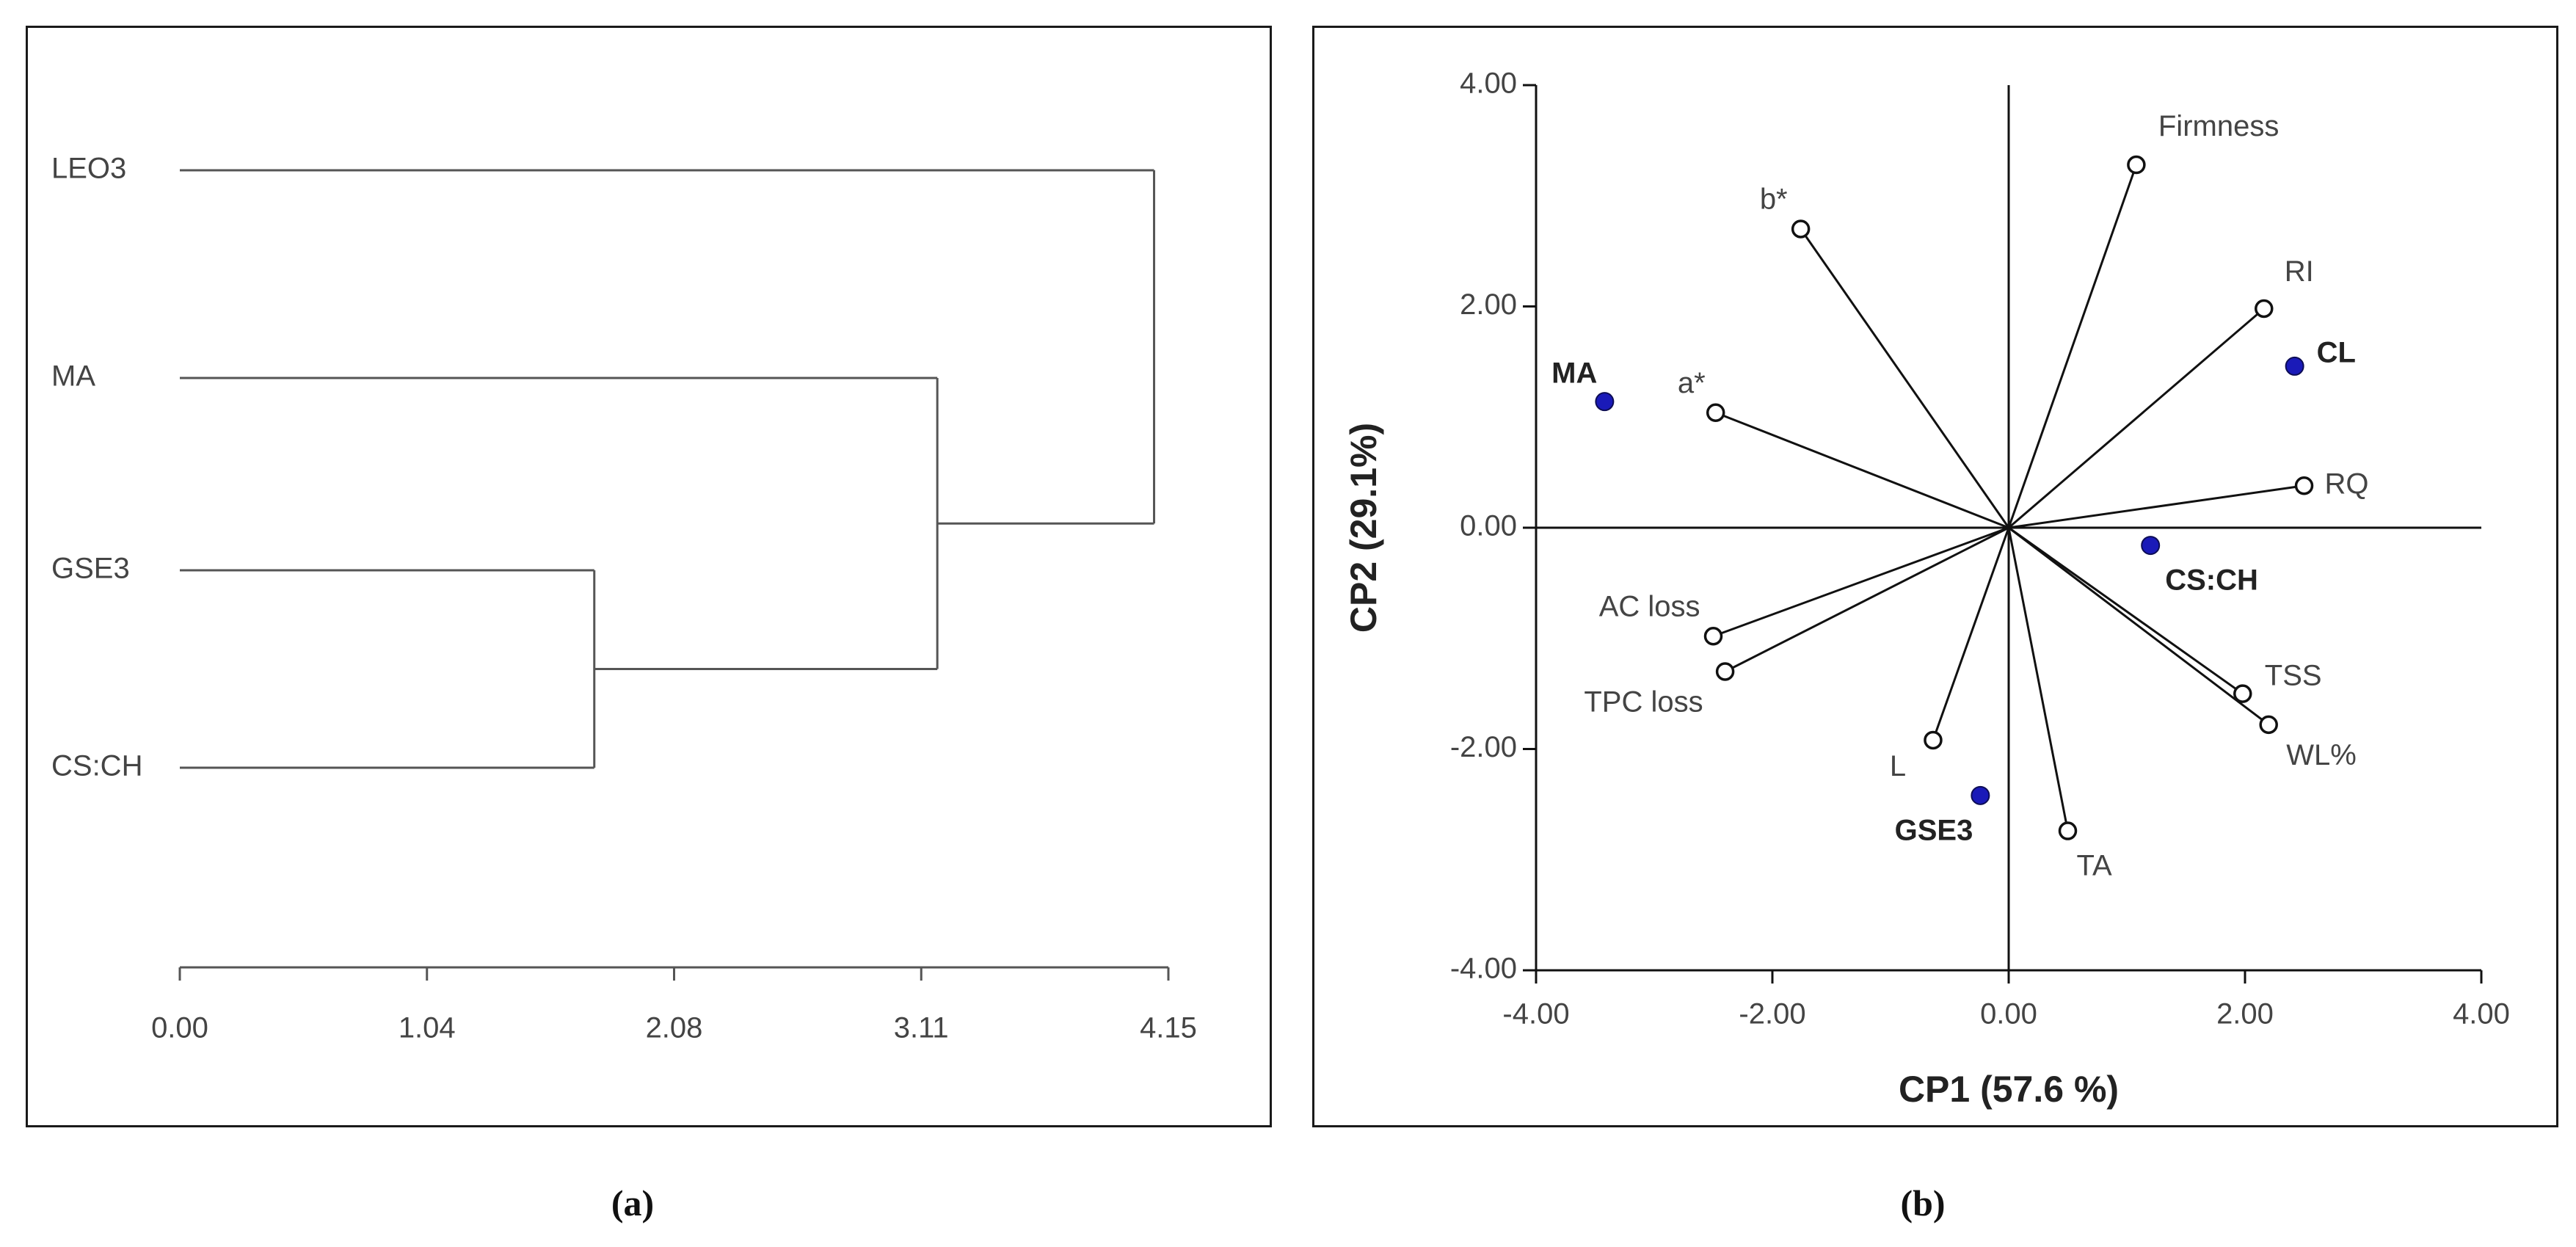 This screenshot has width=2576, height=1247. I want to click on variable-label: RI, so click(2299, 271).